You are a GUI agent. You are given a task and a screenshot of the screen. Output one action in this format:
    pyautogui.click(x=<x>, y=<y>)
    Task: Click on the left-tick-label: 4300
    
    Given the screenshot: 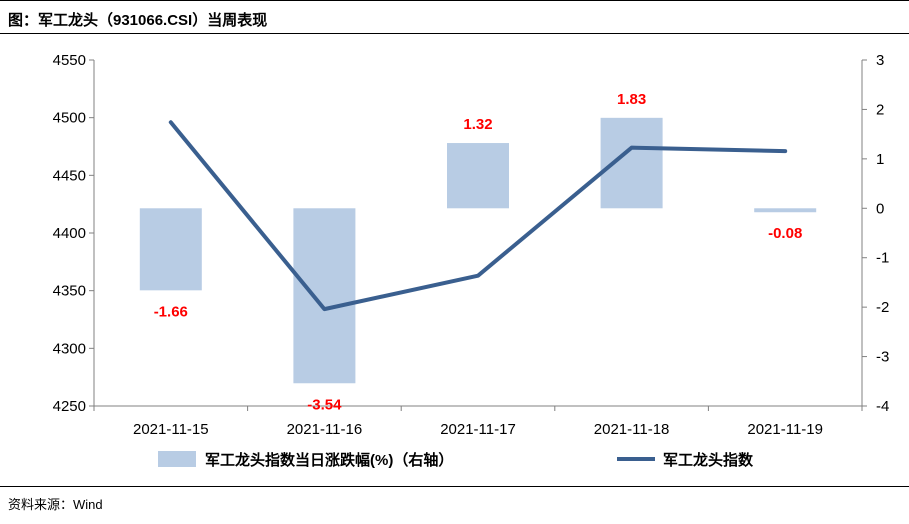 What is the action you would take?
    pyautogui.click(x=69, y=348)
    